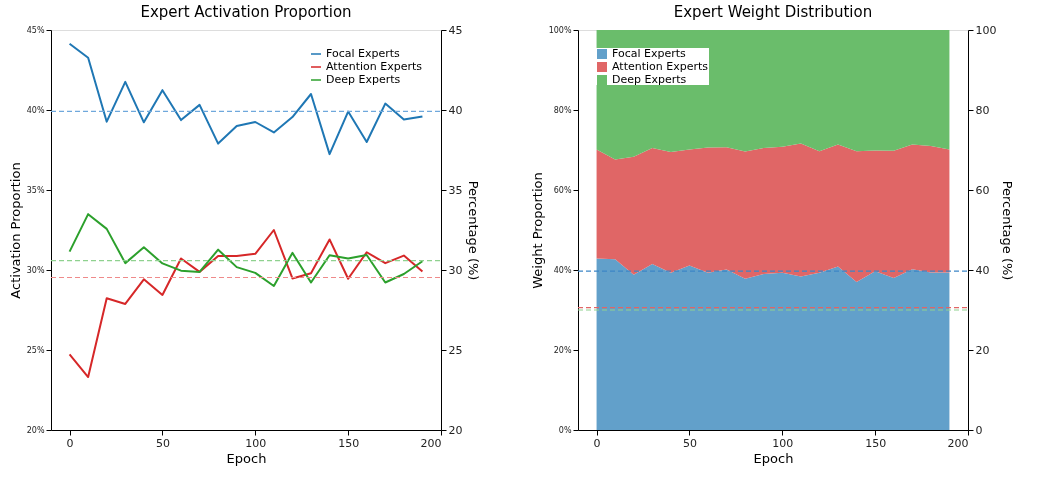 This screenshot has height=504, width=1053. Describe the element at coordinates (537, 230) in the screenshot. I see `y-axis-title: Weight Proportion` at that location.